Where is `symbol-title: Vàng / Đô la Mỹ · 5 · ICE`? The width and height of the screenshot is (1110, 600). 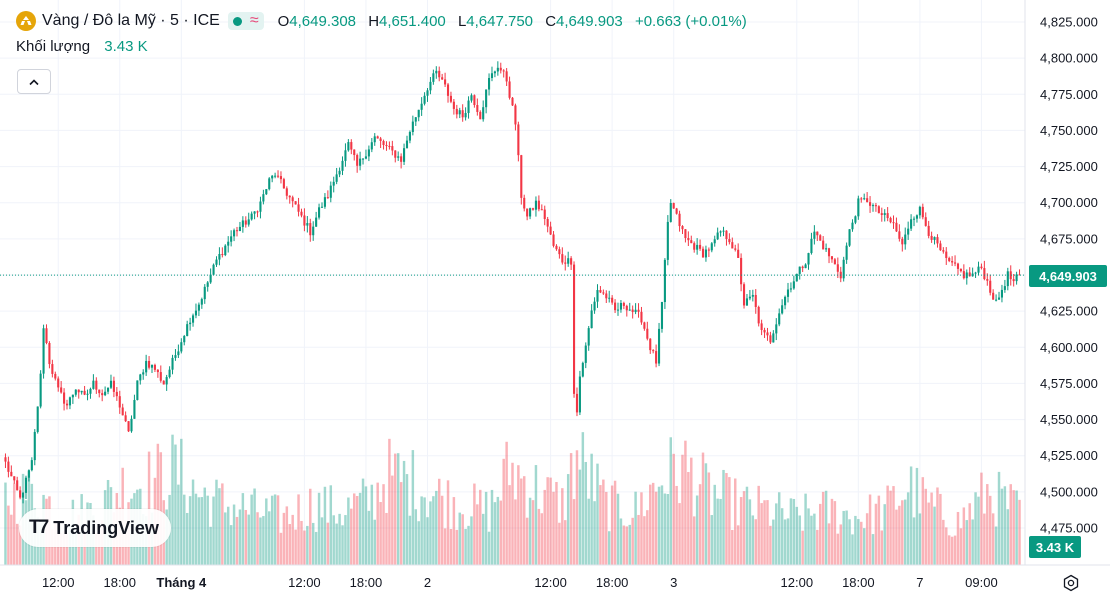 symbol-title: Vàng / Đô la Mỹ · 5 · ICE is located at coordinates (131, 20).